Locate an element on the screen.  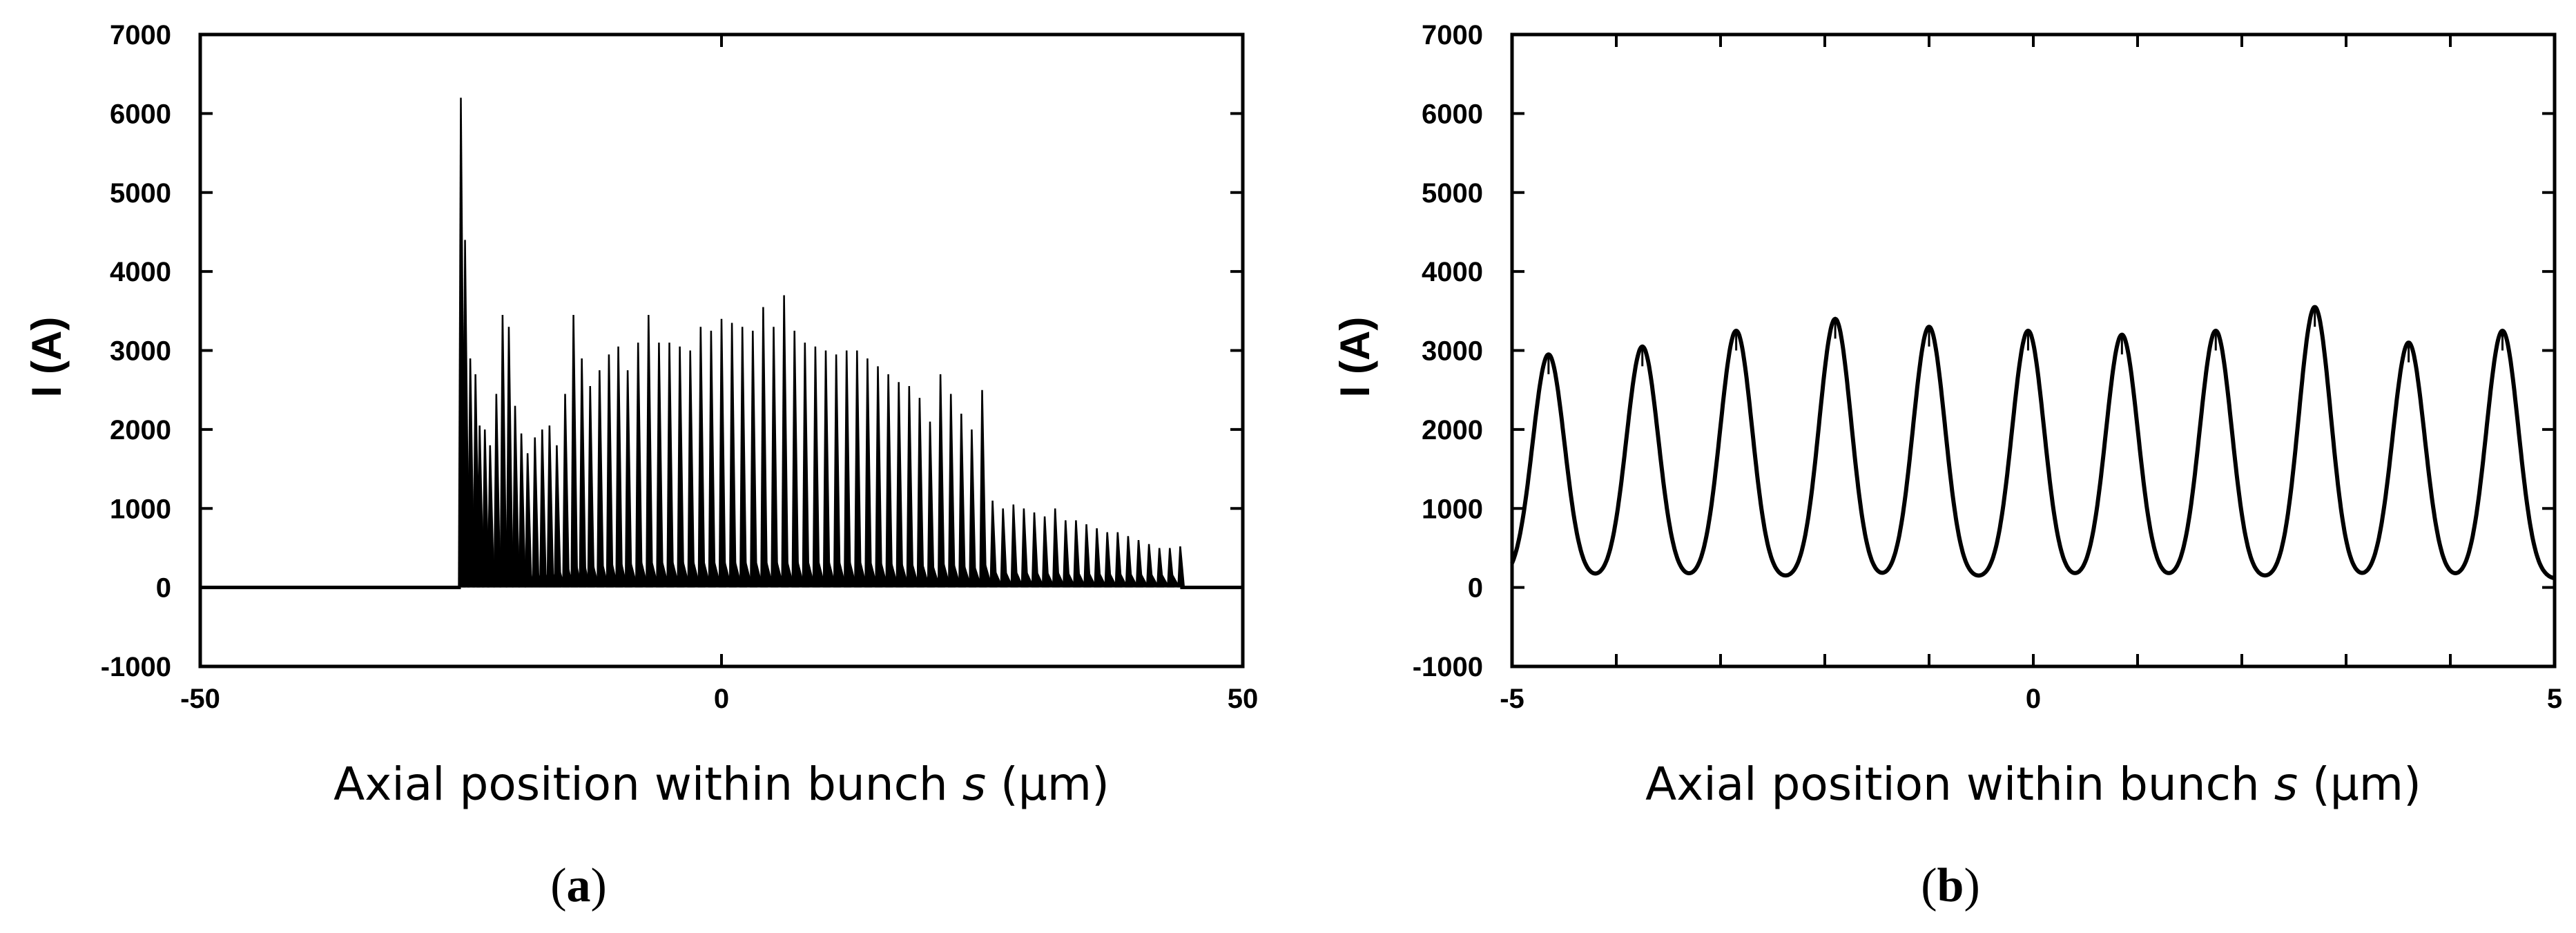
y-axis-label-a: I (A) is located at coordinates (47, 357).